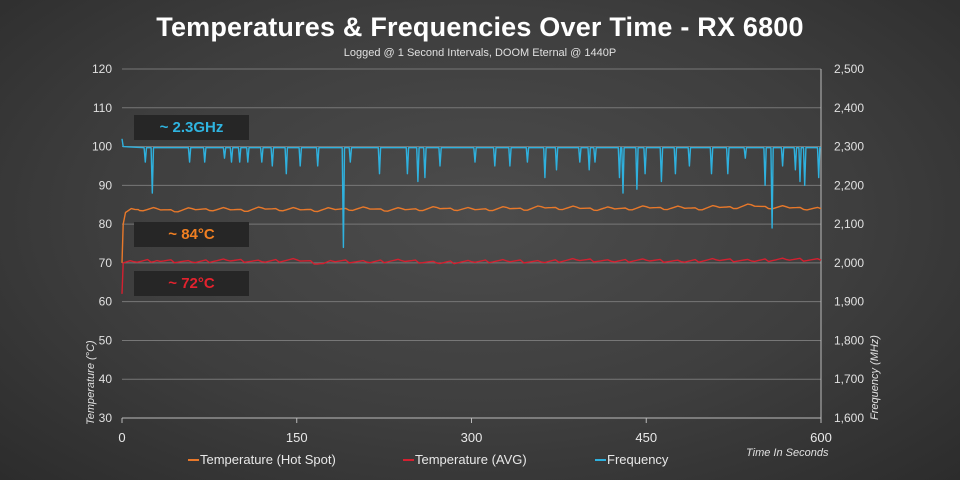 The height and width of the screenshot is (480, 960). I want to click on y-tick-label: 80, so click(106, 224).